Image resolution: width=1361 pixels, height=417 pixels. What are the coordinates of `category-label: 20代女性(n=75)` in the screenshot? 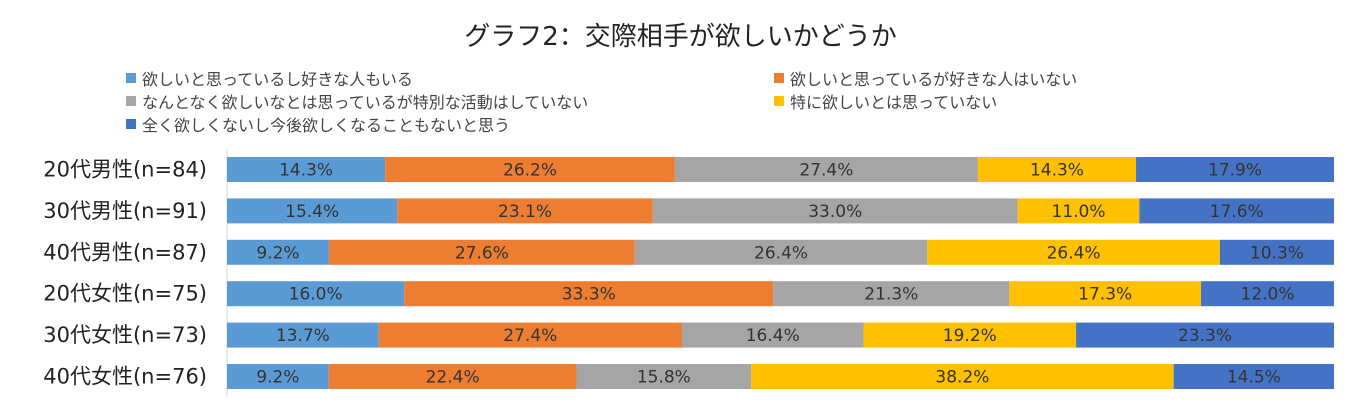 It's located at (125, 294).